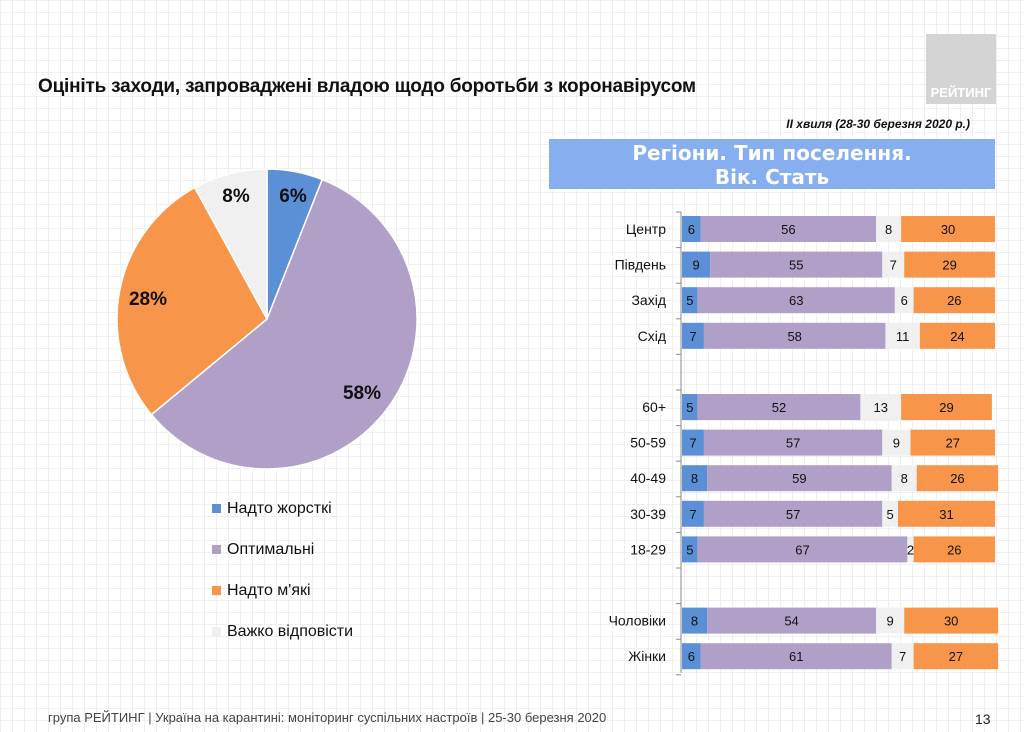 This screenshot has width=1024, height=732. I want to click on bar-value-label: 52, so click(779, 407).